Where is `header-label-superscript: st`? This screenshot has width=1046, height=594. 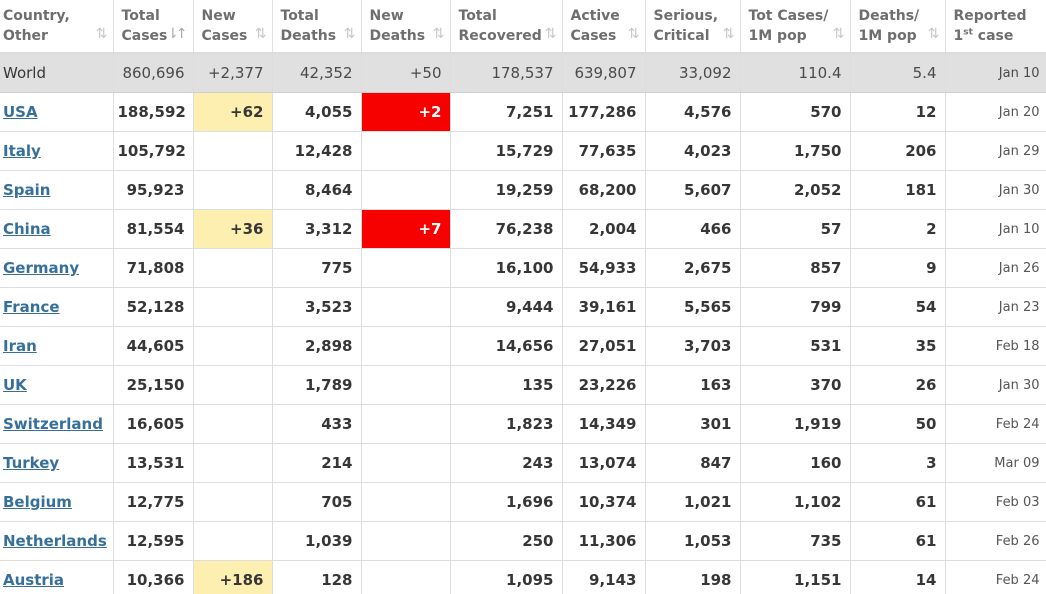
header-label-superscript: st is located at coordinates (968, 32).